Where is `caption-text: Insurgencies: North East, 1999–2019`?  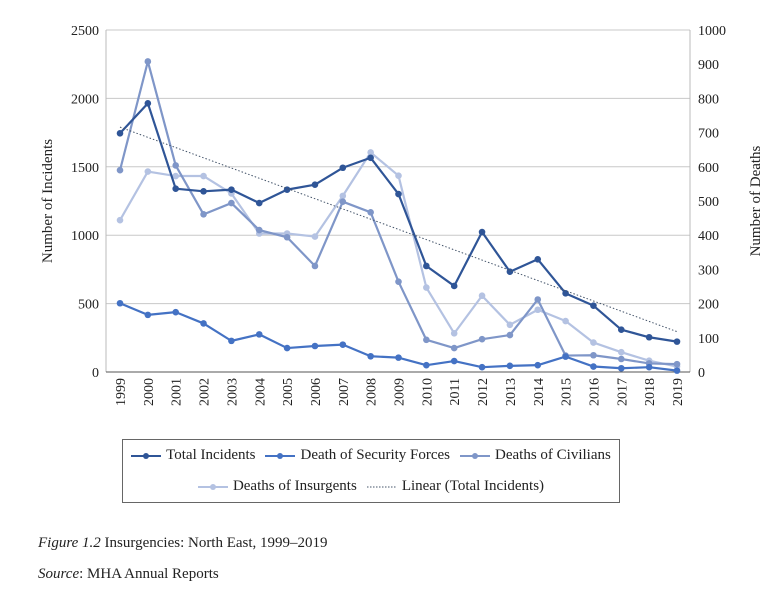
caption-text: Insurgencies: North East, 1999–2019 is located at coordinates (214, 543).